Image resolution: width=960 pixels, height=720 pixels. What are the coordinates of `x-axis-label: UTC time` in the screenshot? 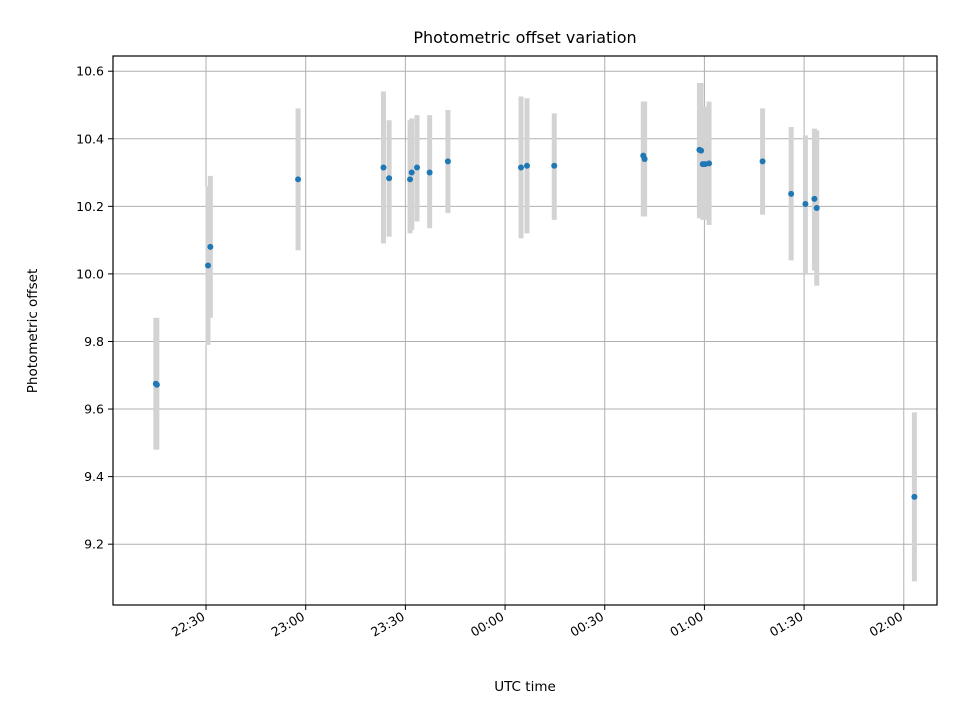 It's located at (525, 687).